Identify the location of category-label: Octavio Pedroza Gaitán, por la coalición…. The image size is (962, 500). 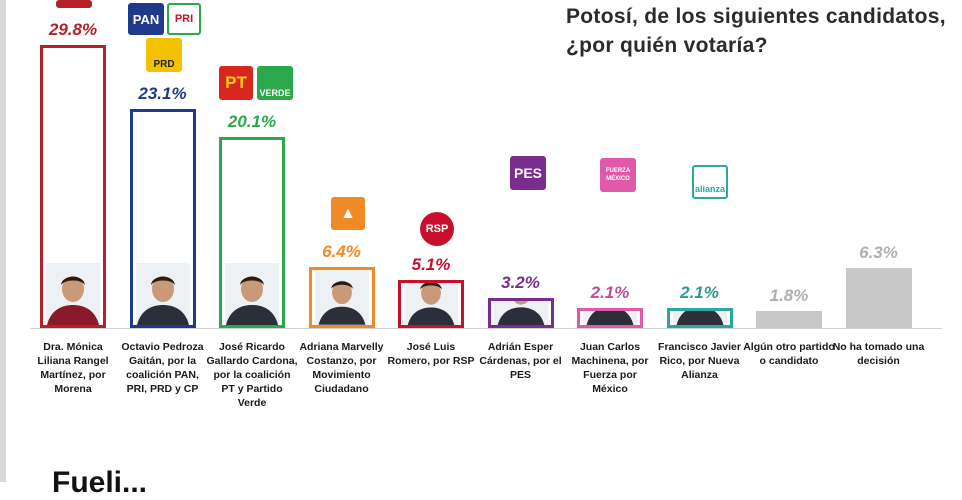
(162, 368).